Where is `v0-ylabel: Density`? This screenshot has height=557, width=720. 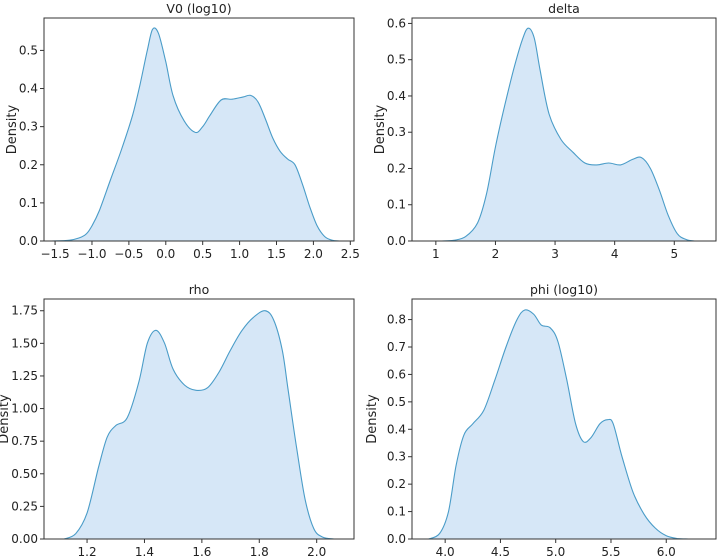
v0-ylabel: Density is located at coordinates (12, 129).